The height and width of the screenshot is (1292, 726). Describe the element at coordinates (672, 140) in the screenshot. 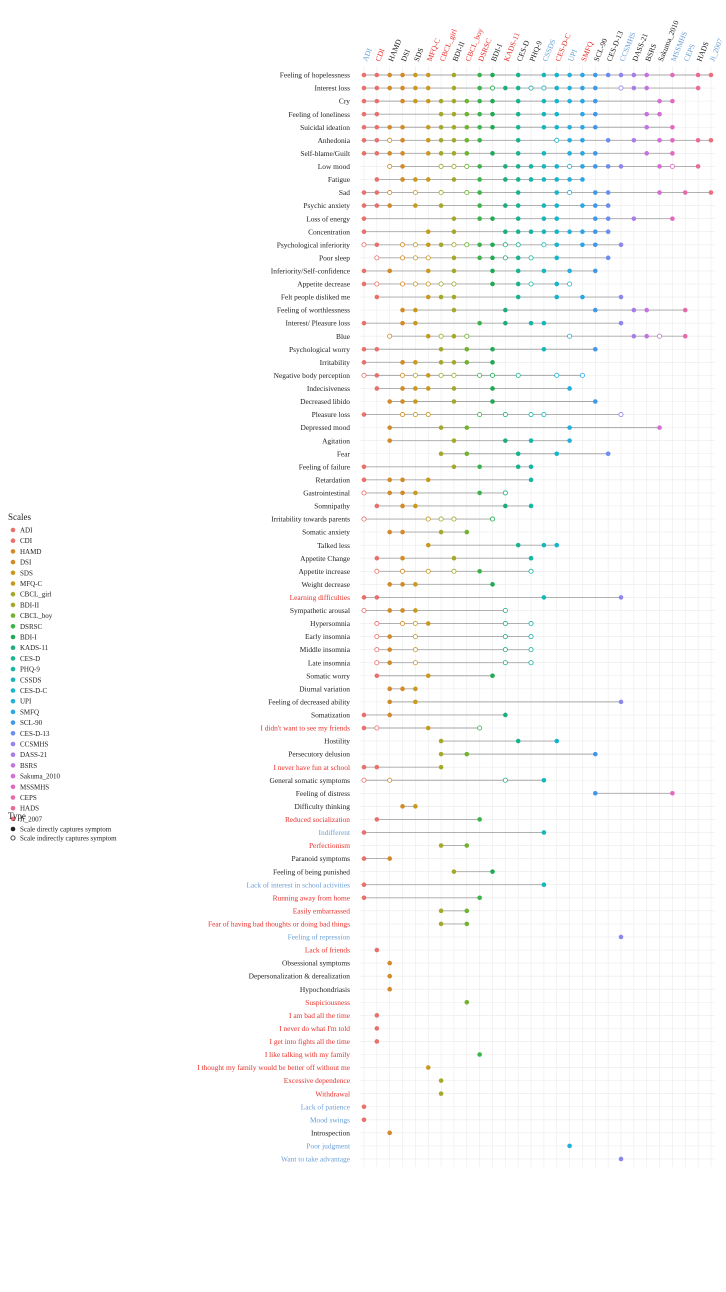

I see `point-MSSMHS-direct` at that location.